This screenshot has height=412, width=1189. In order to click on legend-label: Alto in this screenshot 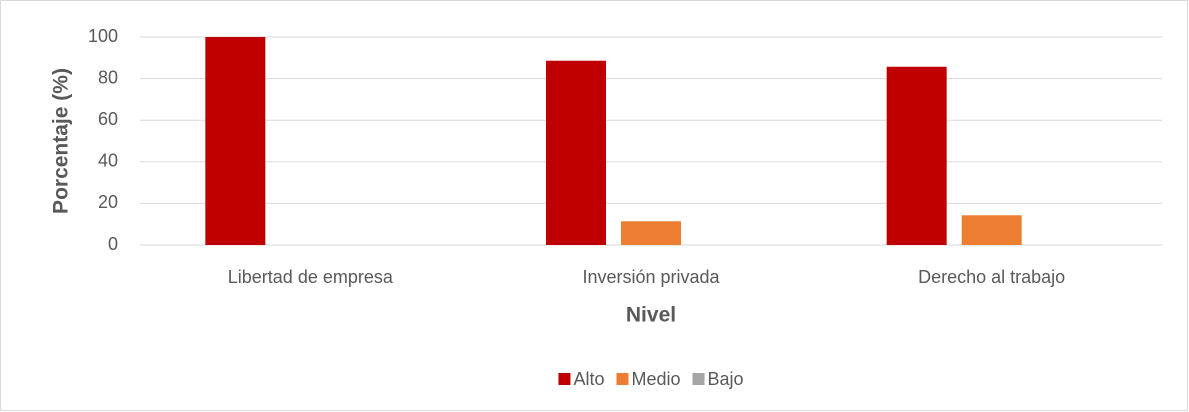, I will do `click(588, 379)`.